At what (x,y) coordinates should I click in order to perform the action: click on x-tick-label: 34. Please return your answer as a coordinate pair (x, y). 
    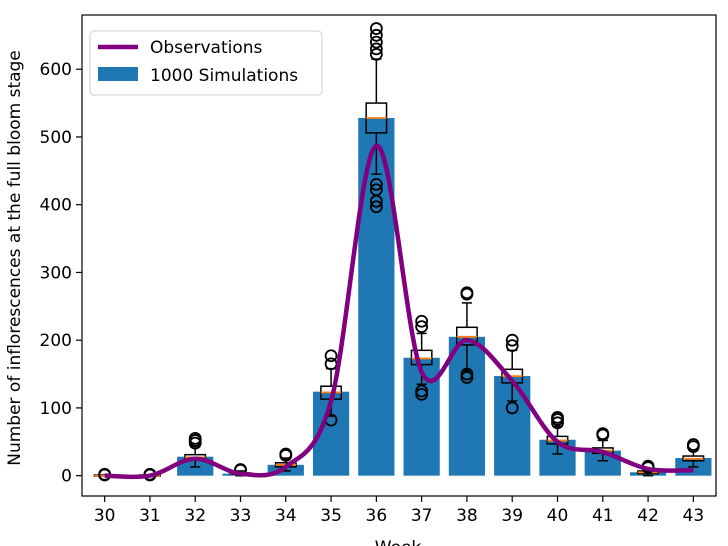
    Looking at the image, I should click on (286, 516).